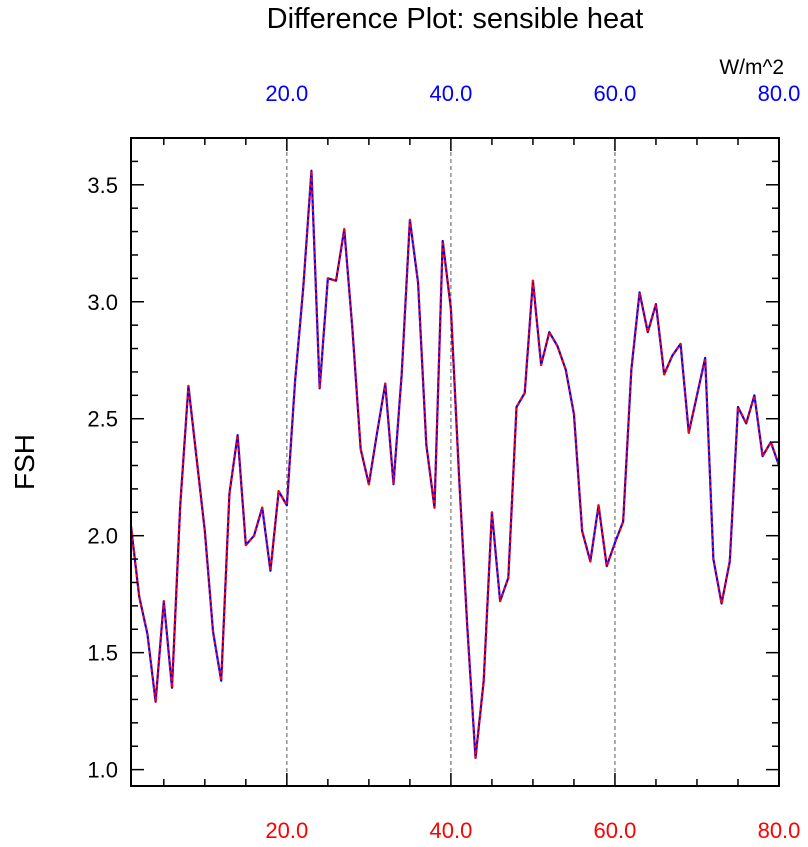 The height and width of the screenshot is (847, 808). I want to click on y-tick-label: 2.5, so click(102, 419).